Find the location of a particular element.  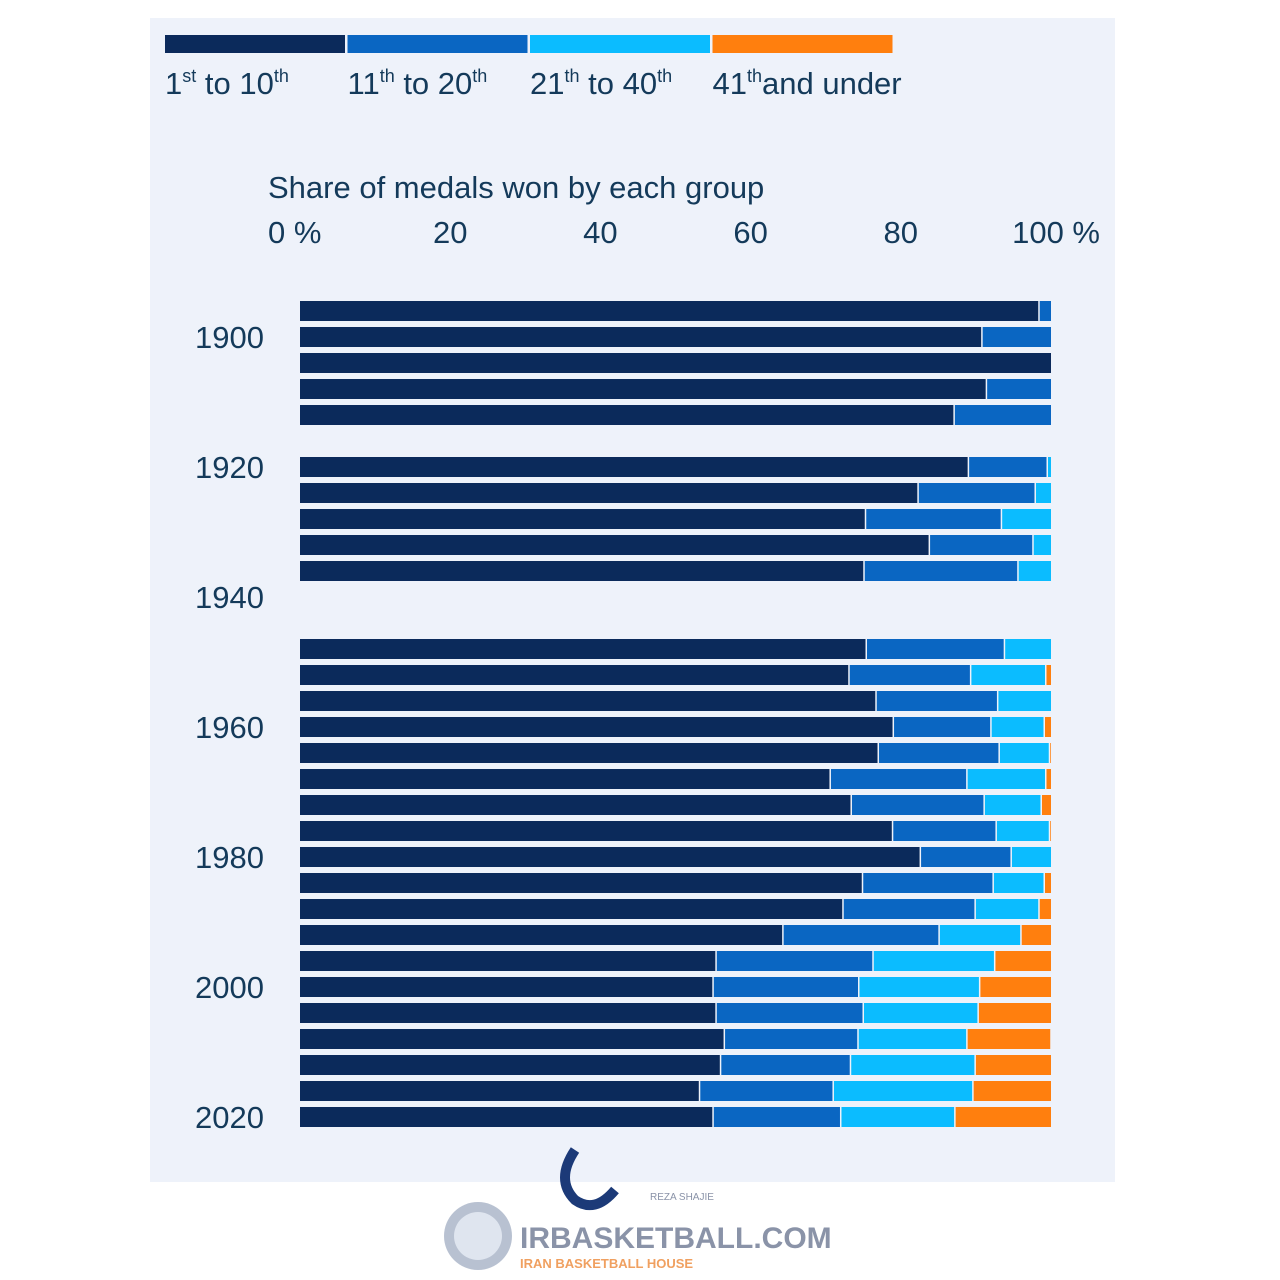

x-tick-label: 60 is located at coordinates (750, 232).